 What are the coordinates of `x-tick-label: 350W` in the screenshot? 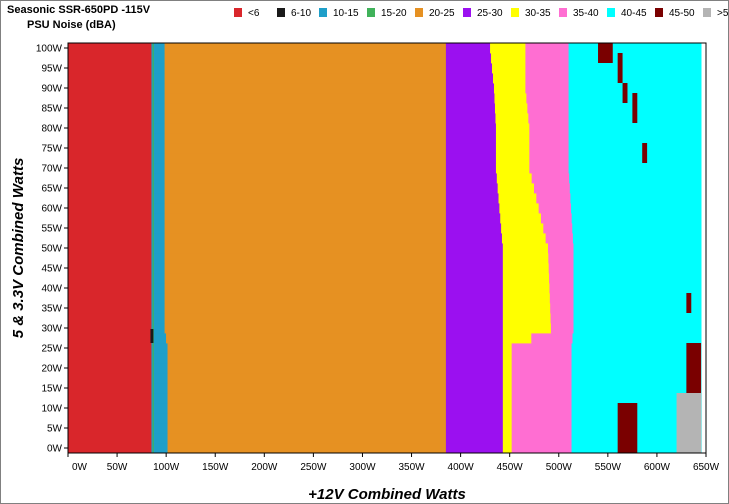 It's located at (411, 467).